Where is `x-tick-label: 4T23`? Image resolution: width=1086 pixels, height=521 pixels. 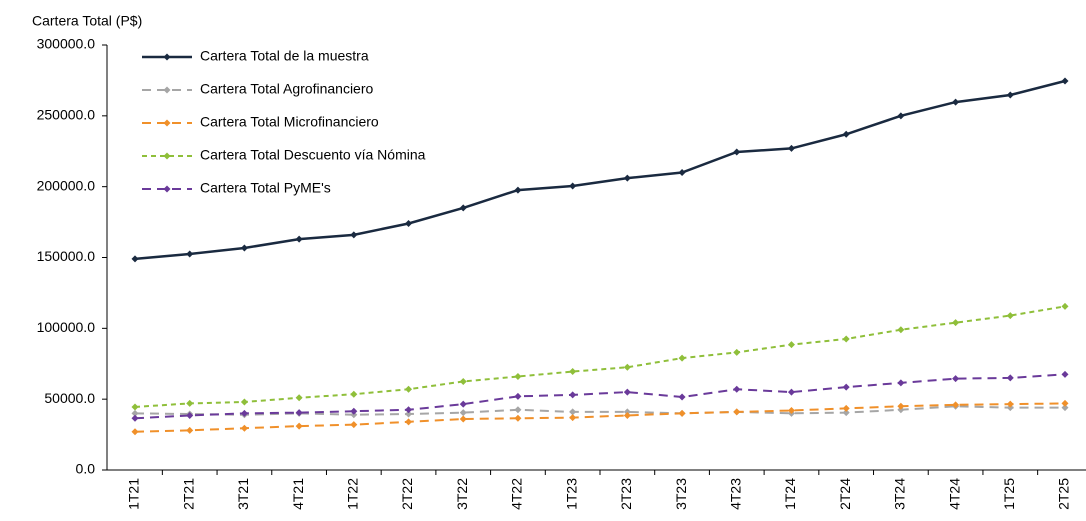 x-tick-label: 4T23 is located at coordinates (735, 494).